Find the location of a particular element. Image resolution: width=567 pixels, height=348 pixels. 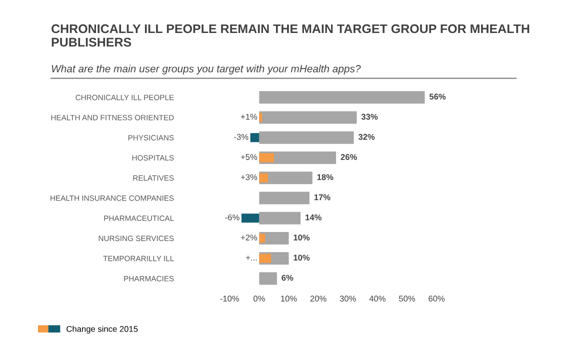

x-tick-label: 10% is located at coordinates (289, 299).